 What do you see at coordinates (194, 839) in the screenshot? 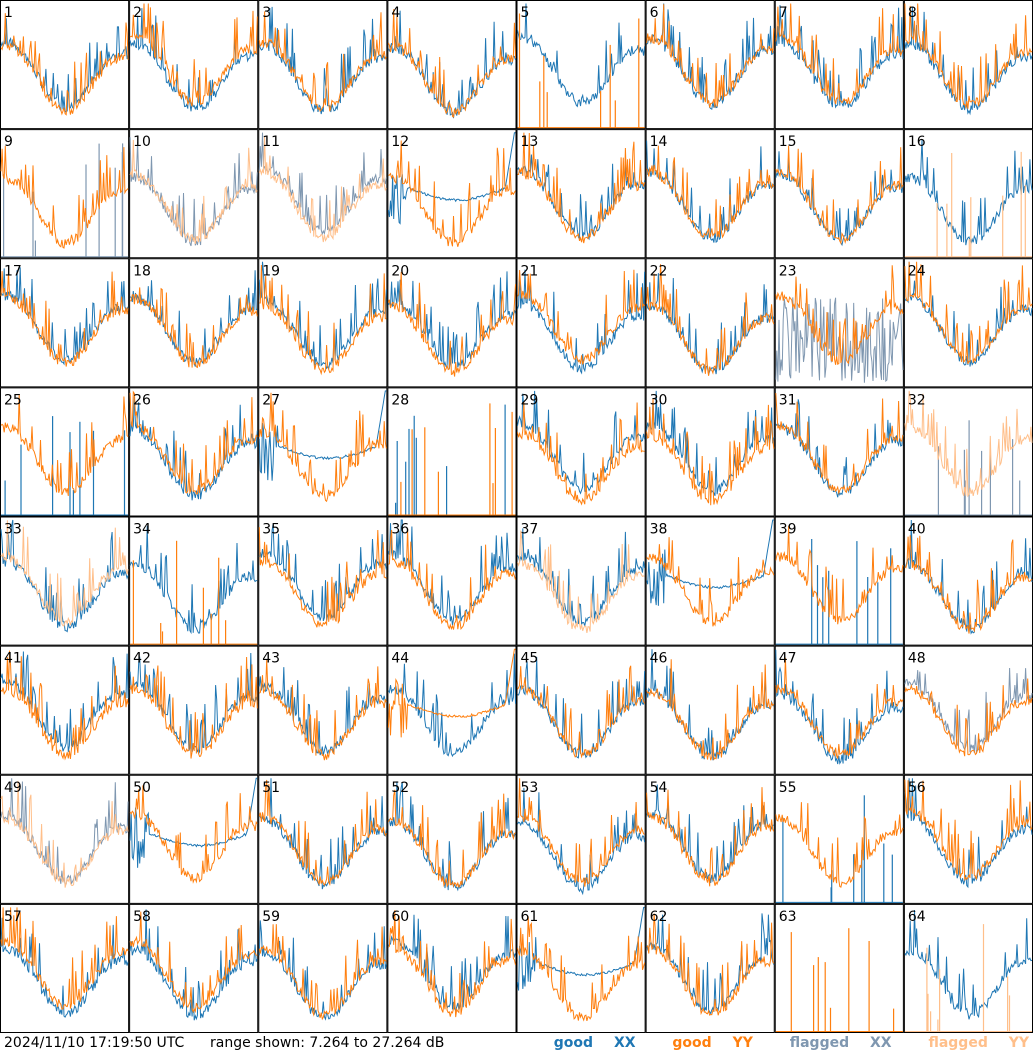
I see `panel-50: 50` at bounding box center [194, 839].